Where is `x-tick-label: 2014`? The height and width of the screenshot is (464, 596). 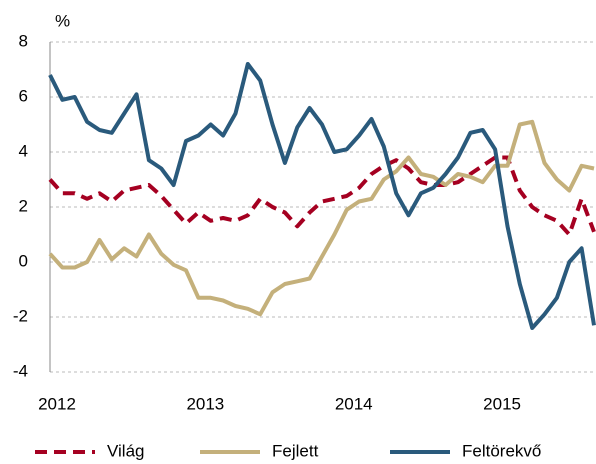 x-tick-label: 2014 is located at coordinates (354, 403).